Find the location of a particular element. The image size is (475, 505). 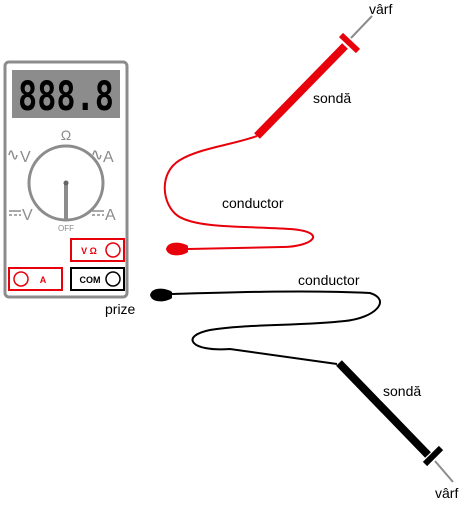

svg-text: A is located at coordinates (43, 280).